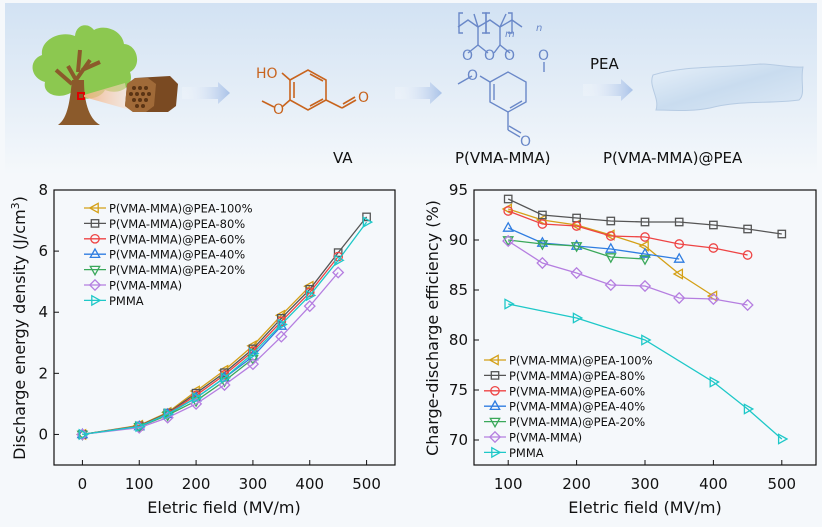 The image size is (822, 527). Describe the element at coordinates (564, 376) in the screenshot. I see `legend-item: P(VMA-MMA)@PEA-80%` at that location.